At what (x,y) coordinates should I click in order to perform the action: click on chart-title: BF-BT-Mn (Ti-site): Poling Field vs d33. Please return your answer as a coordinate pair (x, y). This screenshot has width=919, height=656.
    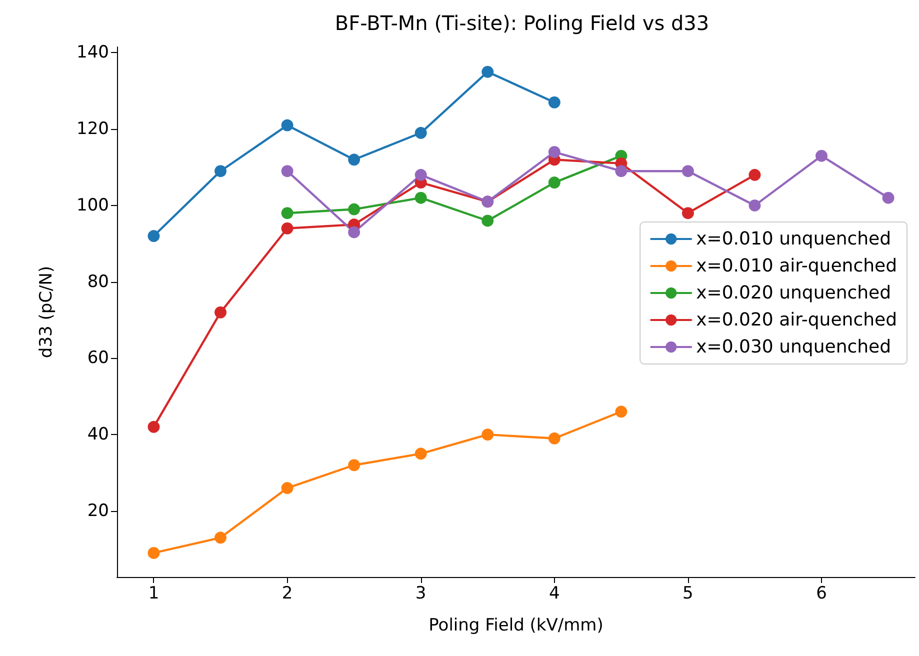
    Looking at the image, I should click on (522, 23).